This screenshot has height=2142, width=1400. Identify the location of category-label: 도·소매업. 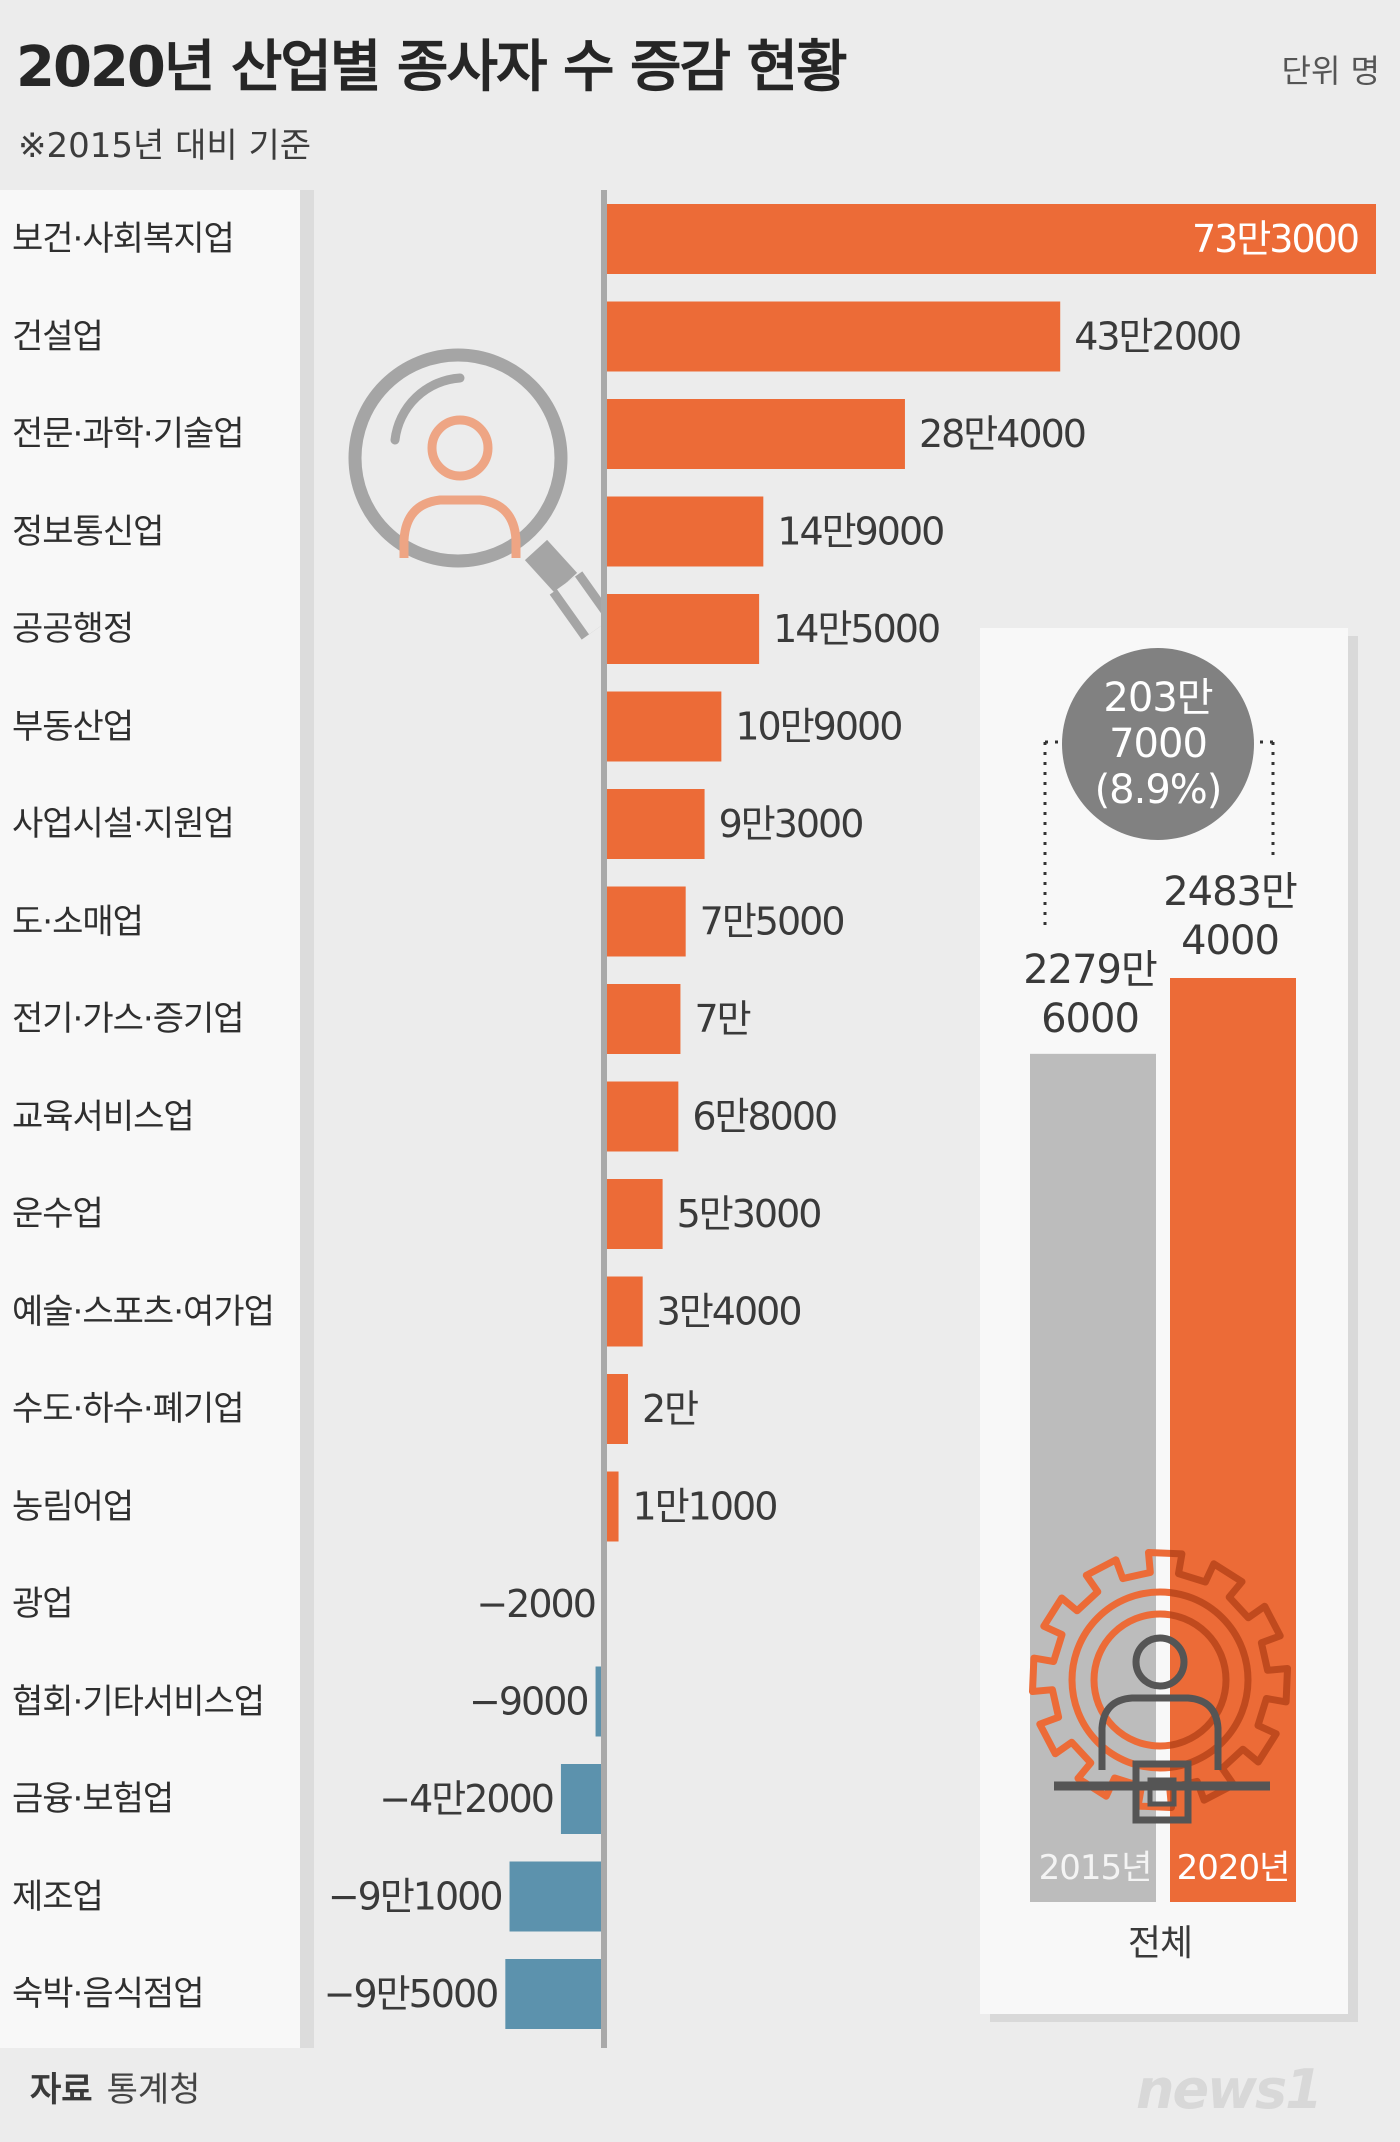
(78, 921).